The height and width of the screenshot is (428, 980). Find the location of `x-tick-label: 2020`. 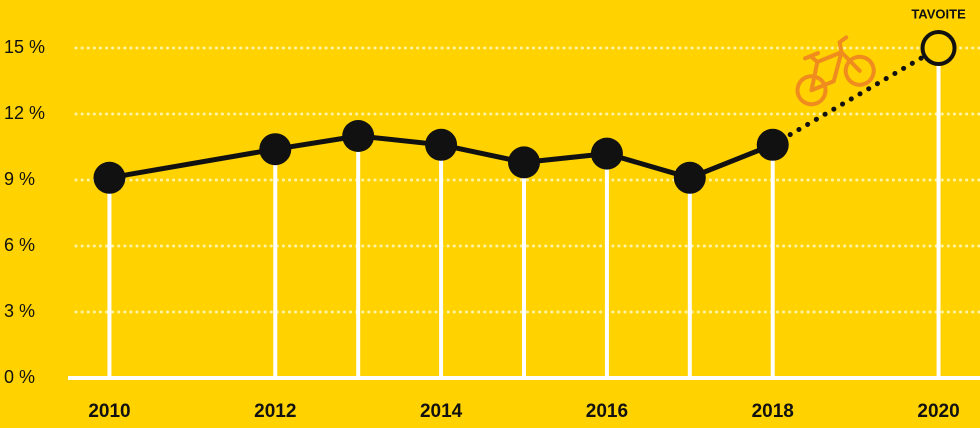

x-tick-label: 2020 is located at coordinates (938, 411).